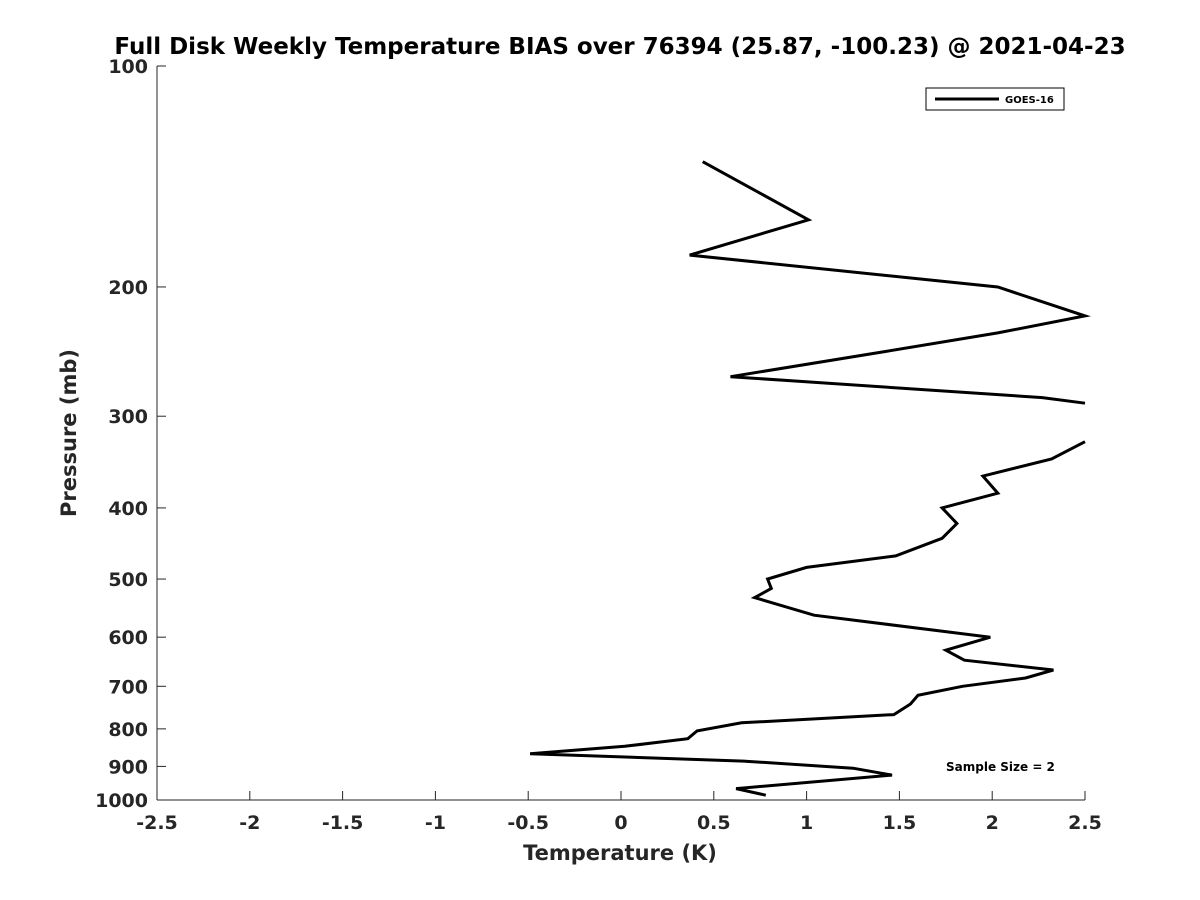  I want to click on x-tick-label: 0.5, so click(714, 823).